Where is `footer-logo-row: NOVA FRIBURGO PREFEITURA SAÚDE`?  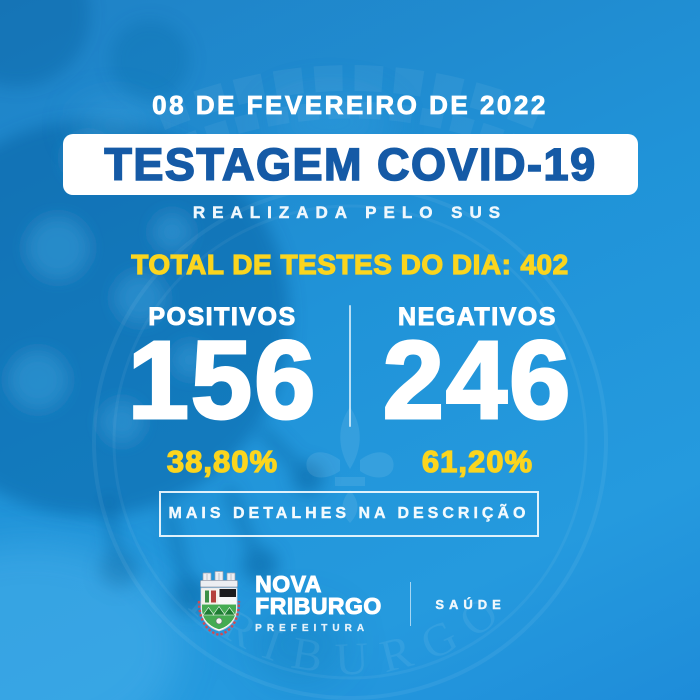
footer-logo-row: NOVA FRIBURGO PREFEITURA SAÚDE is located at coordinates (350, 604).